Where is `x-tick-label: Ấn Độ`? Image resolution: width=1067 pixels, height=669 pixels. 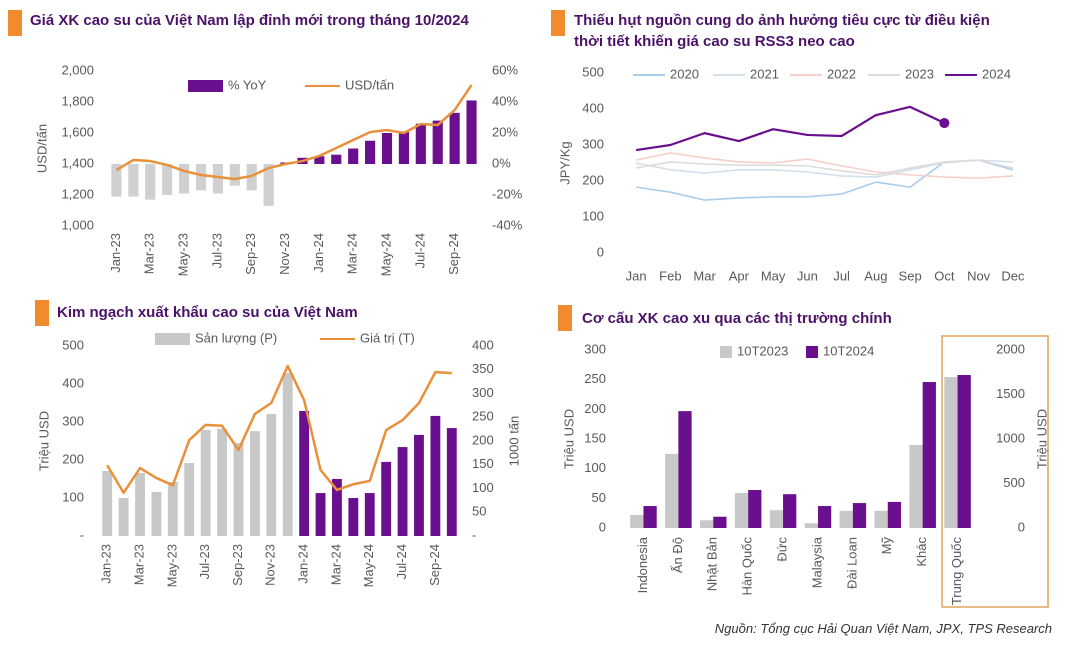
x-tick-label: Ấn Độ is located at coordinates (677, 555).